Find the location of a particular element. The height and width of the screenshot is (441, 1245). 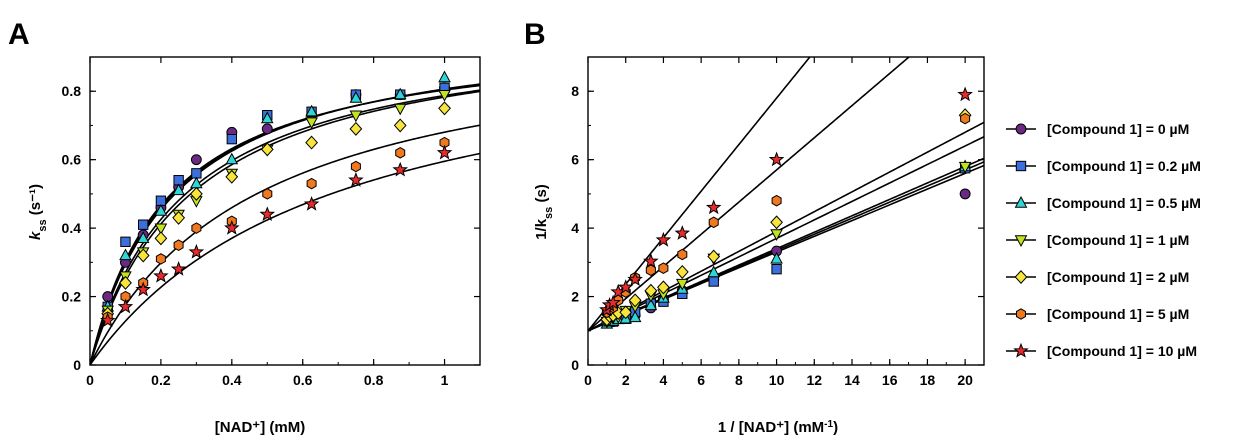

panel-b-ylabel: 1/kss (s) is located at coordinates (544, 212).